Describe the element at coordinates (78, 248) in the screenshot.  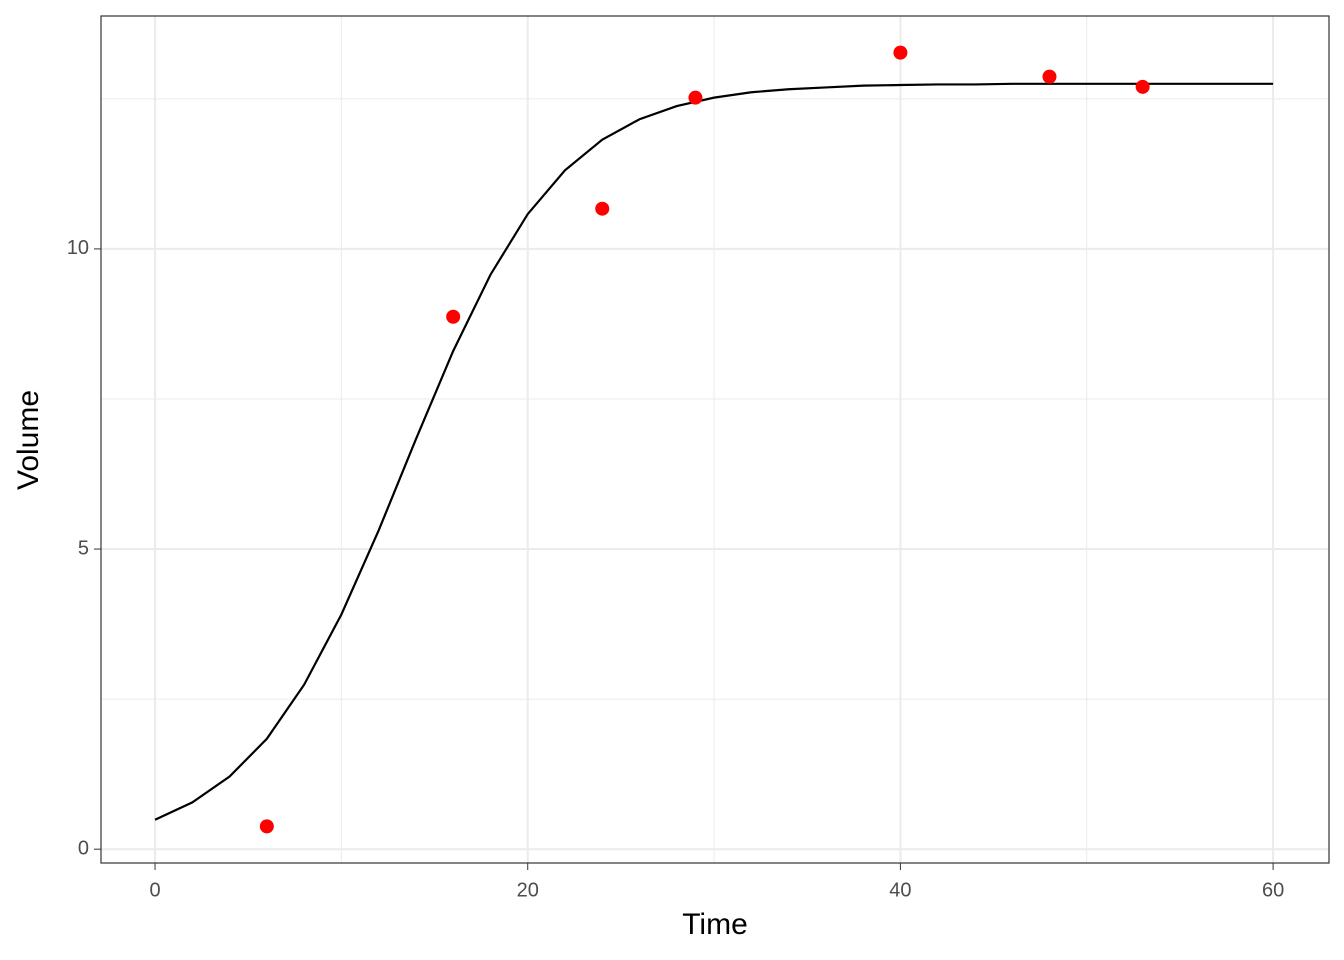
I see `y-tick-label: 10` at that location.